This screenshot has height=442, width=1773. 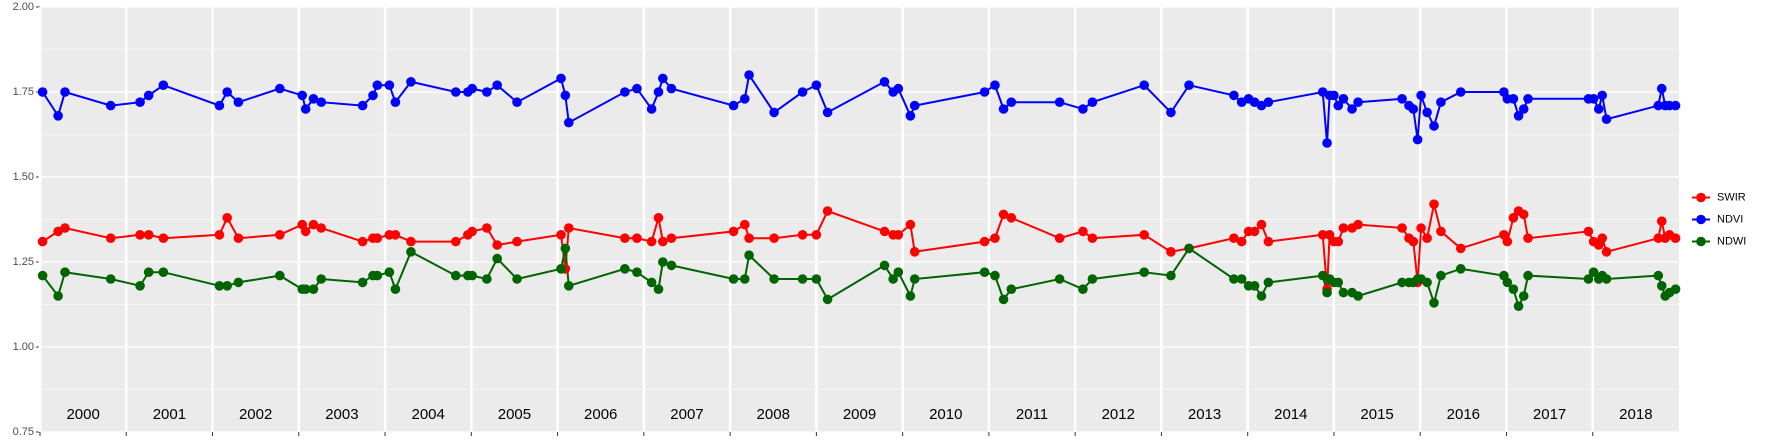 What do you see at coordinates (1376, 414) in the screenshot?
I see `year-label: 2015` at bounding box center [1376, 414].